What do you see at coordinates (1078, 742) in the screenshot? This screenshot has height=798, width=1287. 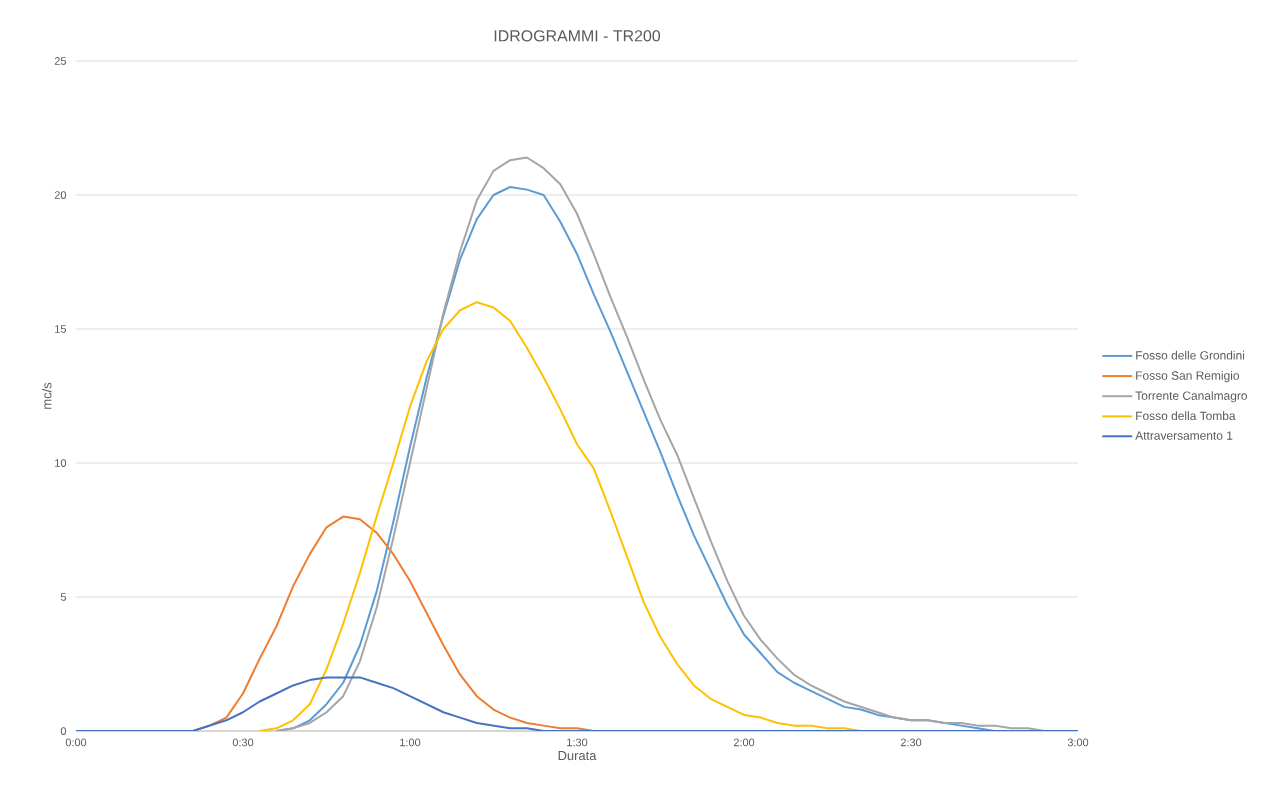 I see `x-tick-label: 3:00` at bounding box center [1078, 742].